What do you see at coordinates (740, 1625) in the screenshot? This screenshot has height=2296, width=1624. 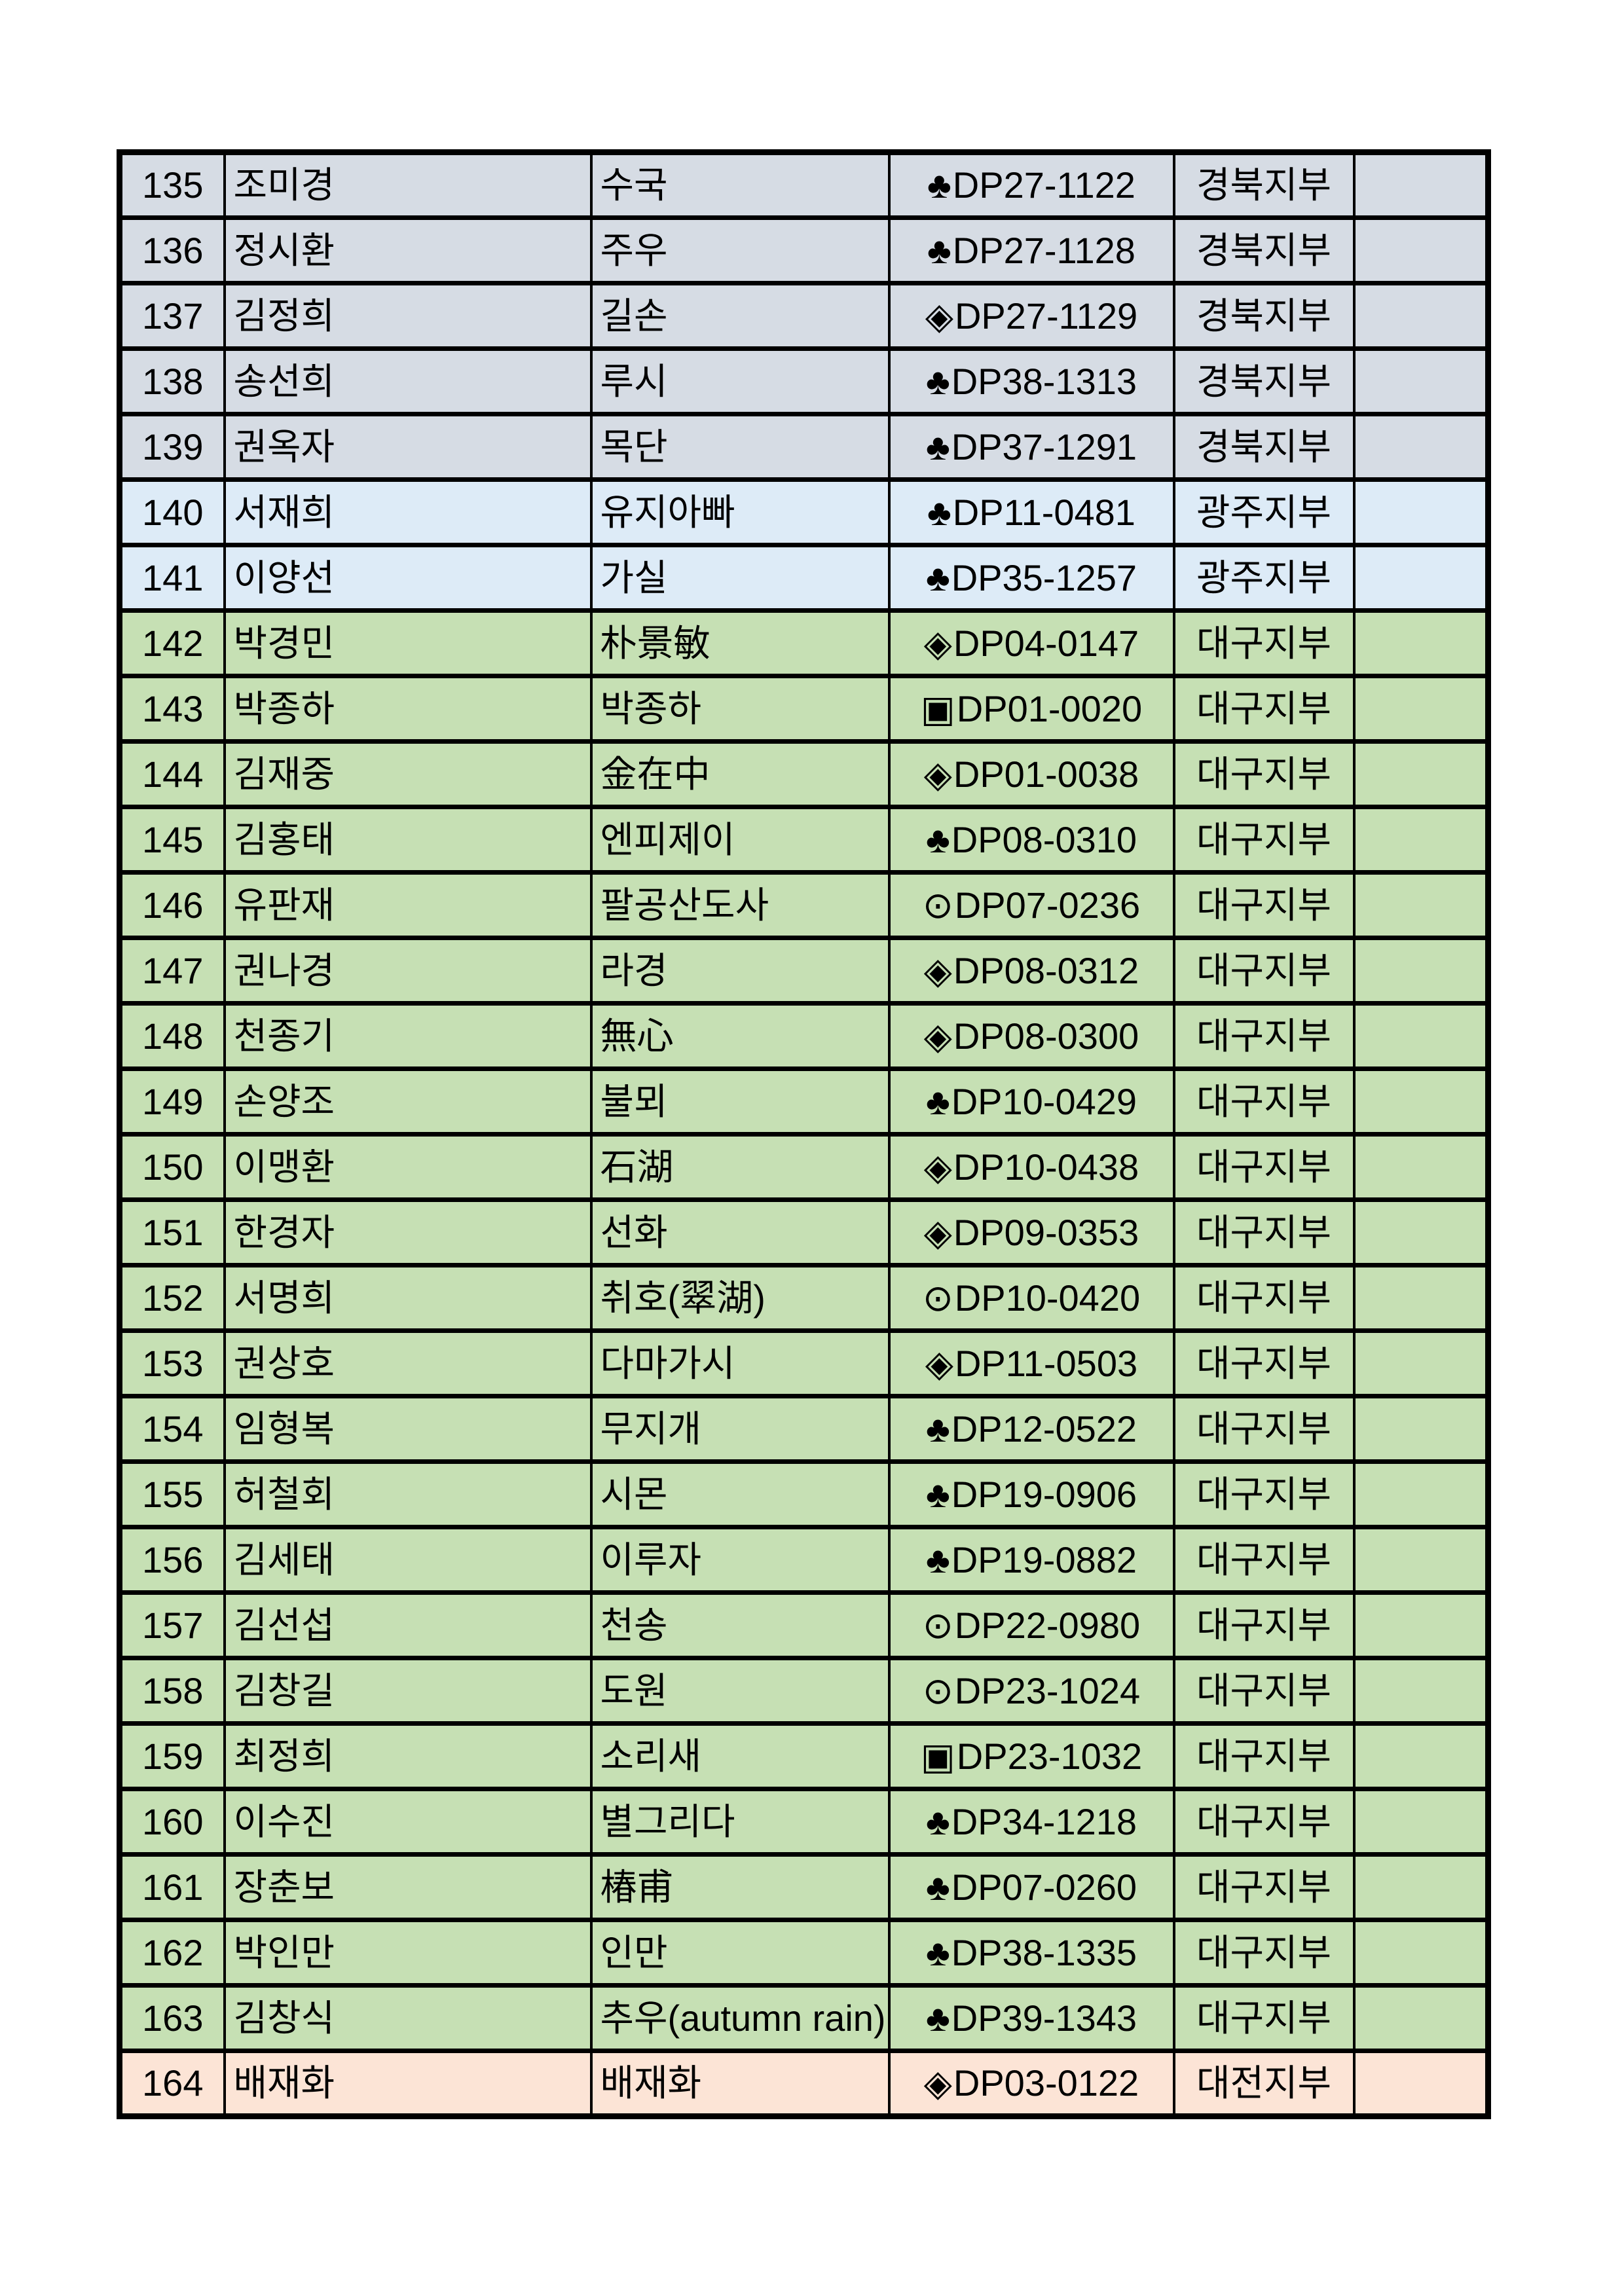 I see `nickname-cell: 천송` at bounding box center [740, 1625].